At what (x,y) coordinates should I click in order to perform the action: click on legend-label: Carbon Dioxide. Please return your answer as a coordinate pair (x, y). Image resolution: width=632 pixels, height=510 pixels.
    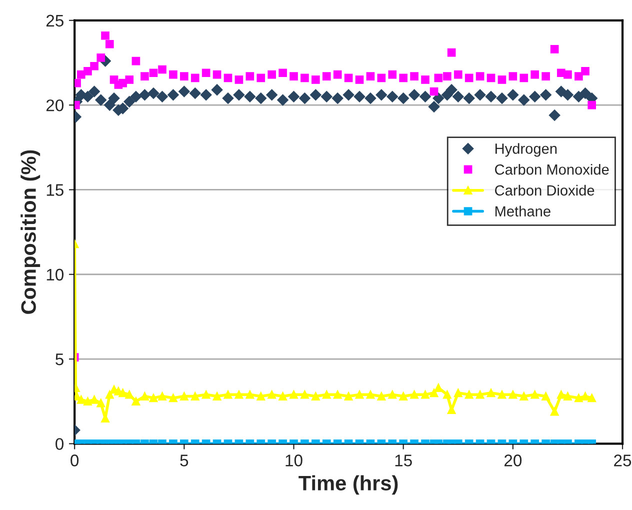
    Looking at the image, I should click on (544, 190).